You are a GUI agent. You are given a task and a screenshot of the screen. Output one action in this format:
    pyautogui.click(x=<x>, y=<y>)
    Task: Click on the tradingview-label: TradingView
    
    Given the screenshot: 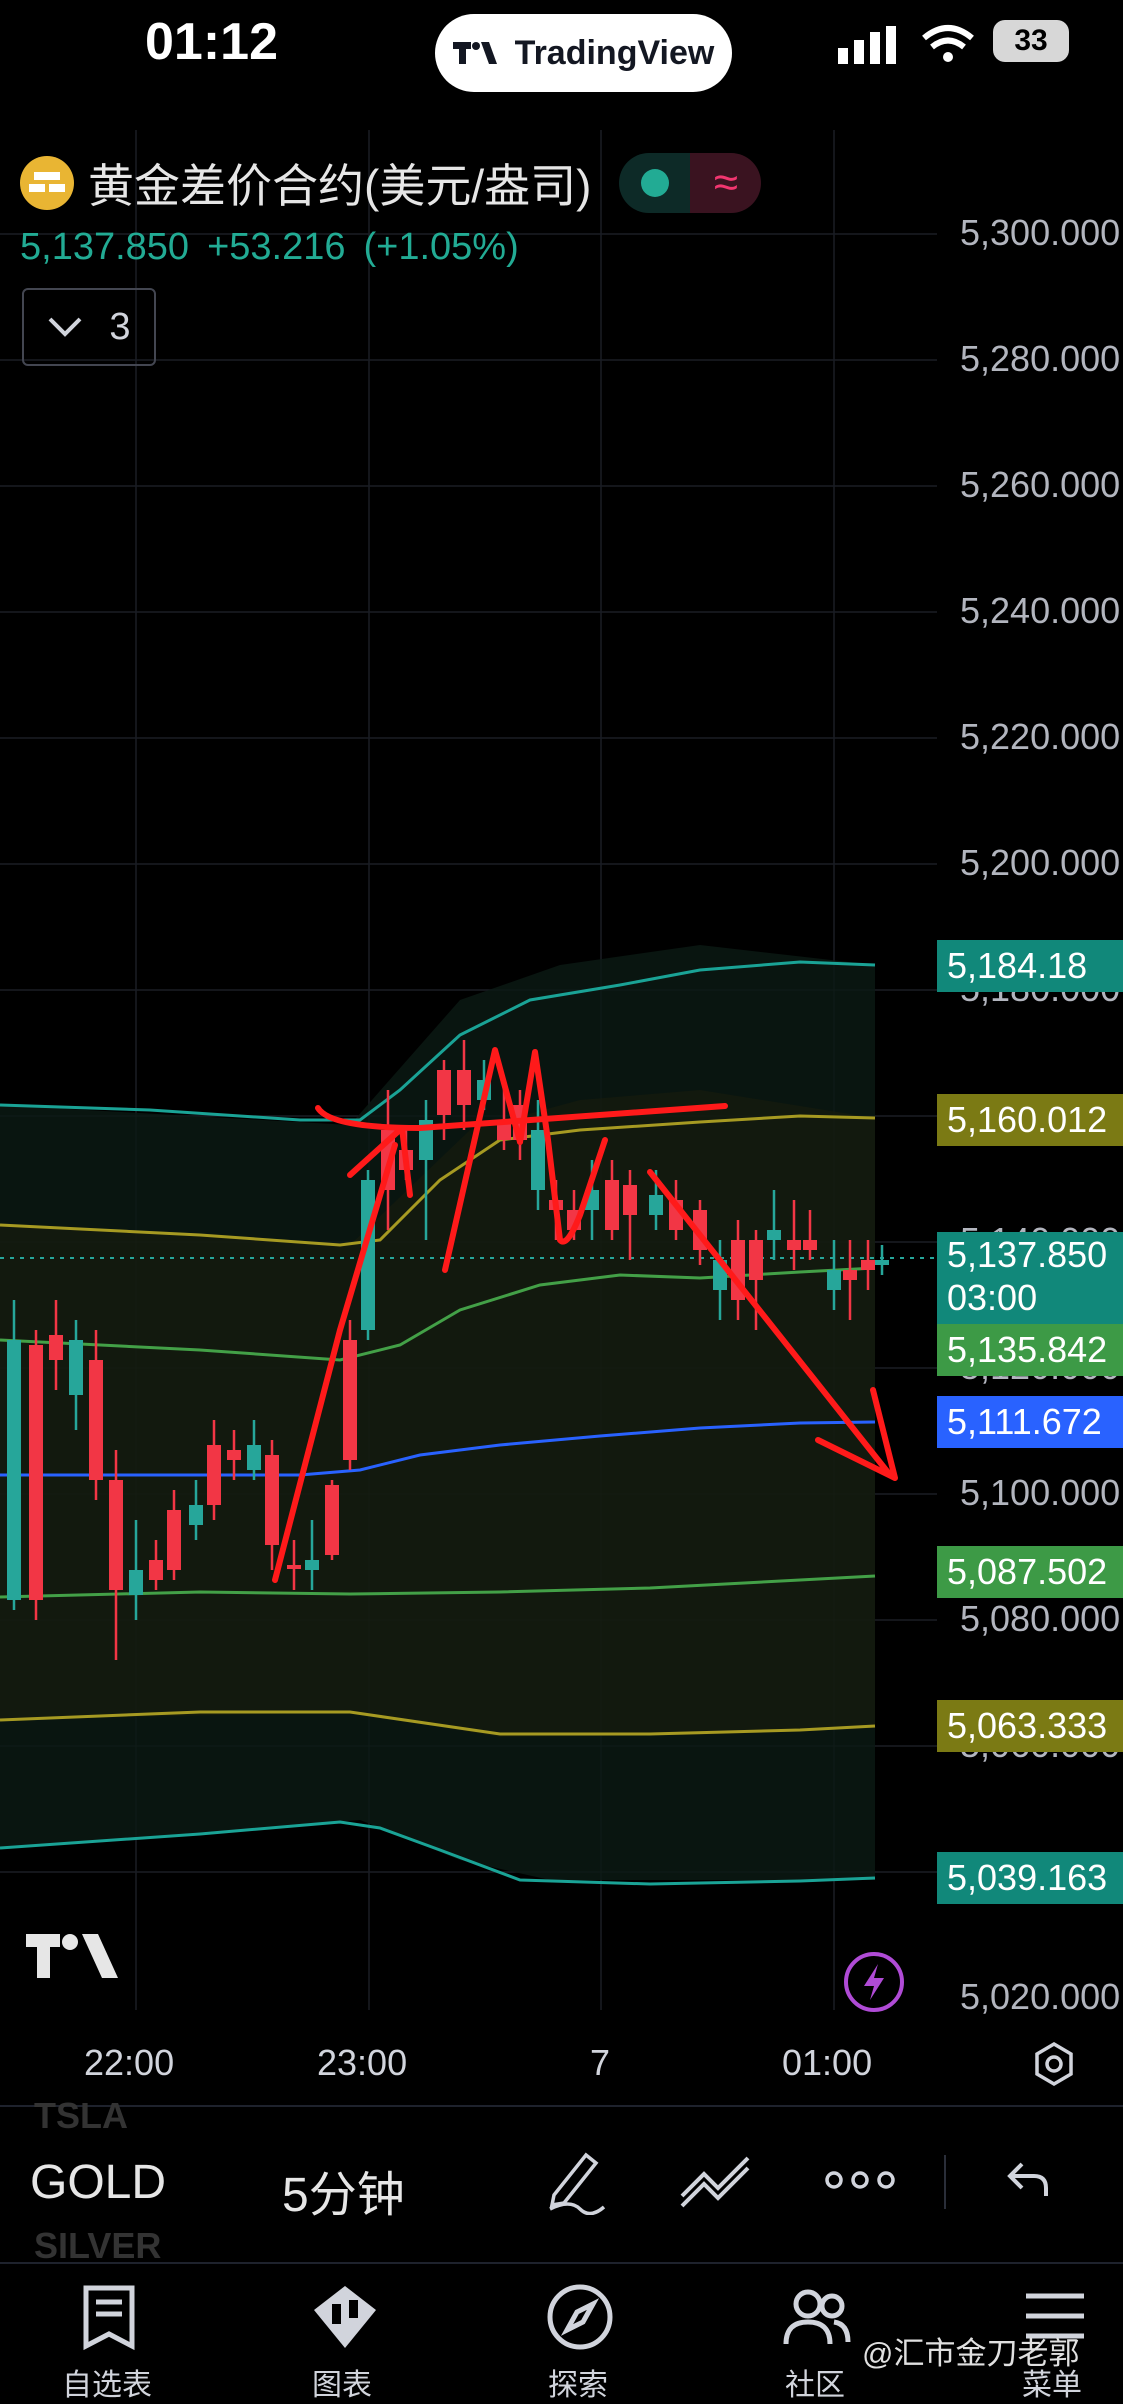 What is the action you would take?
    pyautogui.click(x=614, y=52)
    